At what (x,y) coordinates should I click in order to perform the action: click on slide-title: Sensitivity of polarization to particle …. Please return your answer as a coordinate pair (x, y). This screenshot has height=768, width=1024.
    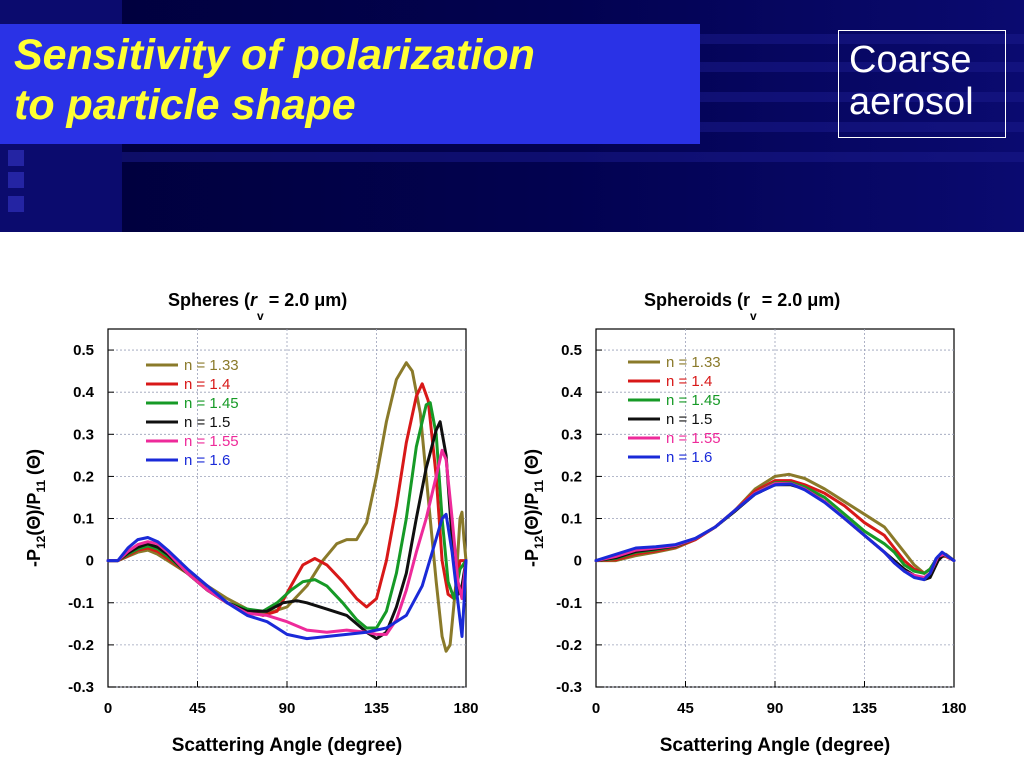
    Looking at the image, I should click on (274, 80).